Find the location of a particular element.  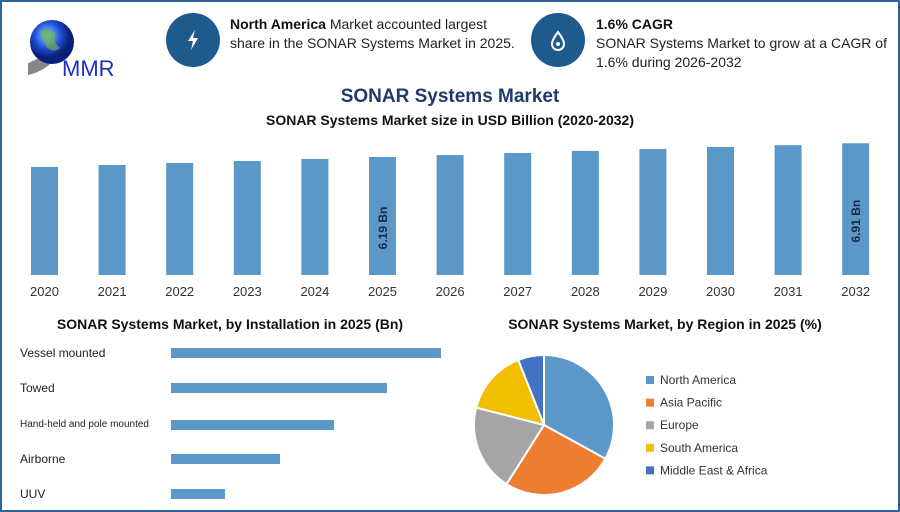

bar-2023 is located at coordinates (247, 218).